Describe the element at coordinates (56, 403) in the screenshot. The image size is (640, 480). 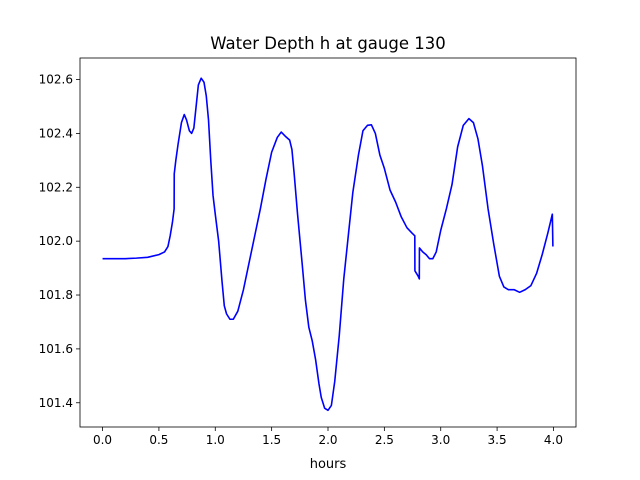
I see `y-tick-label: 101.4` at that location.